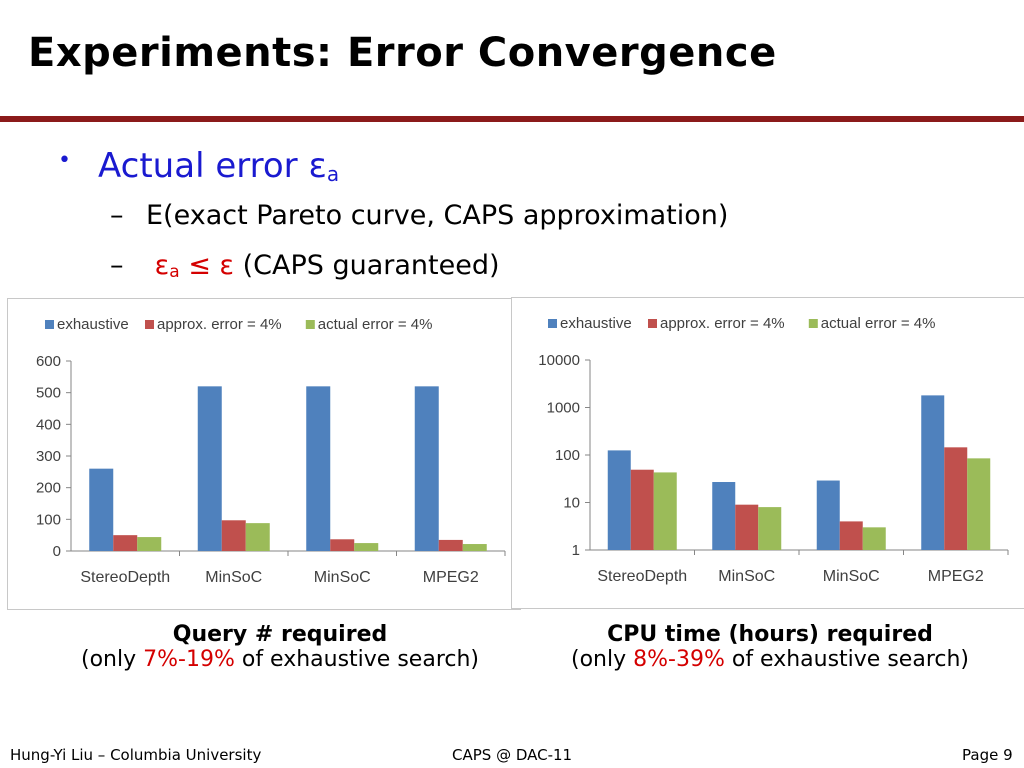  Describe the element at coordinates (512, 755) in the screenshot. I see `footer-conference: CAPS @ DAC-11` at that location.